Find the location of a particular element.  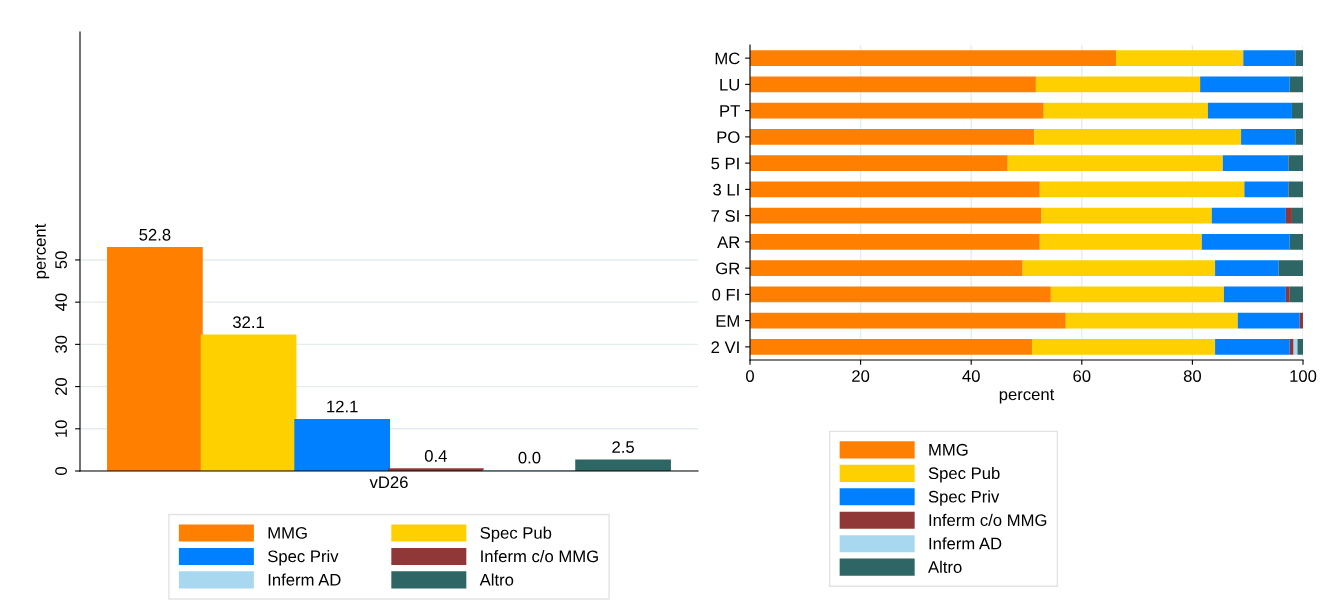

x-tick-label: 60 is located at coordinates (1082, 376).